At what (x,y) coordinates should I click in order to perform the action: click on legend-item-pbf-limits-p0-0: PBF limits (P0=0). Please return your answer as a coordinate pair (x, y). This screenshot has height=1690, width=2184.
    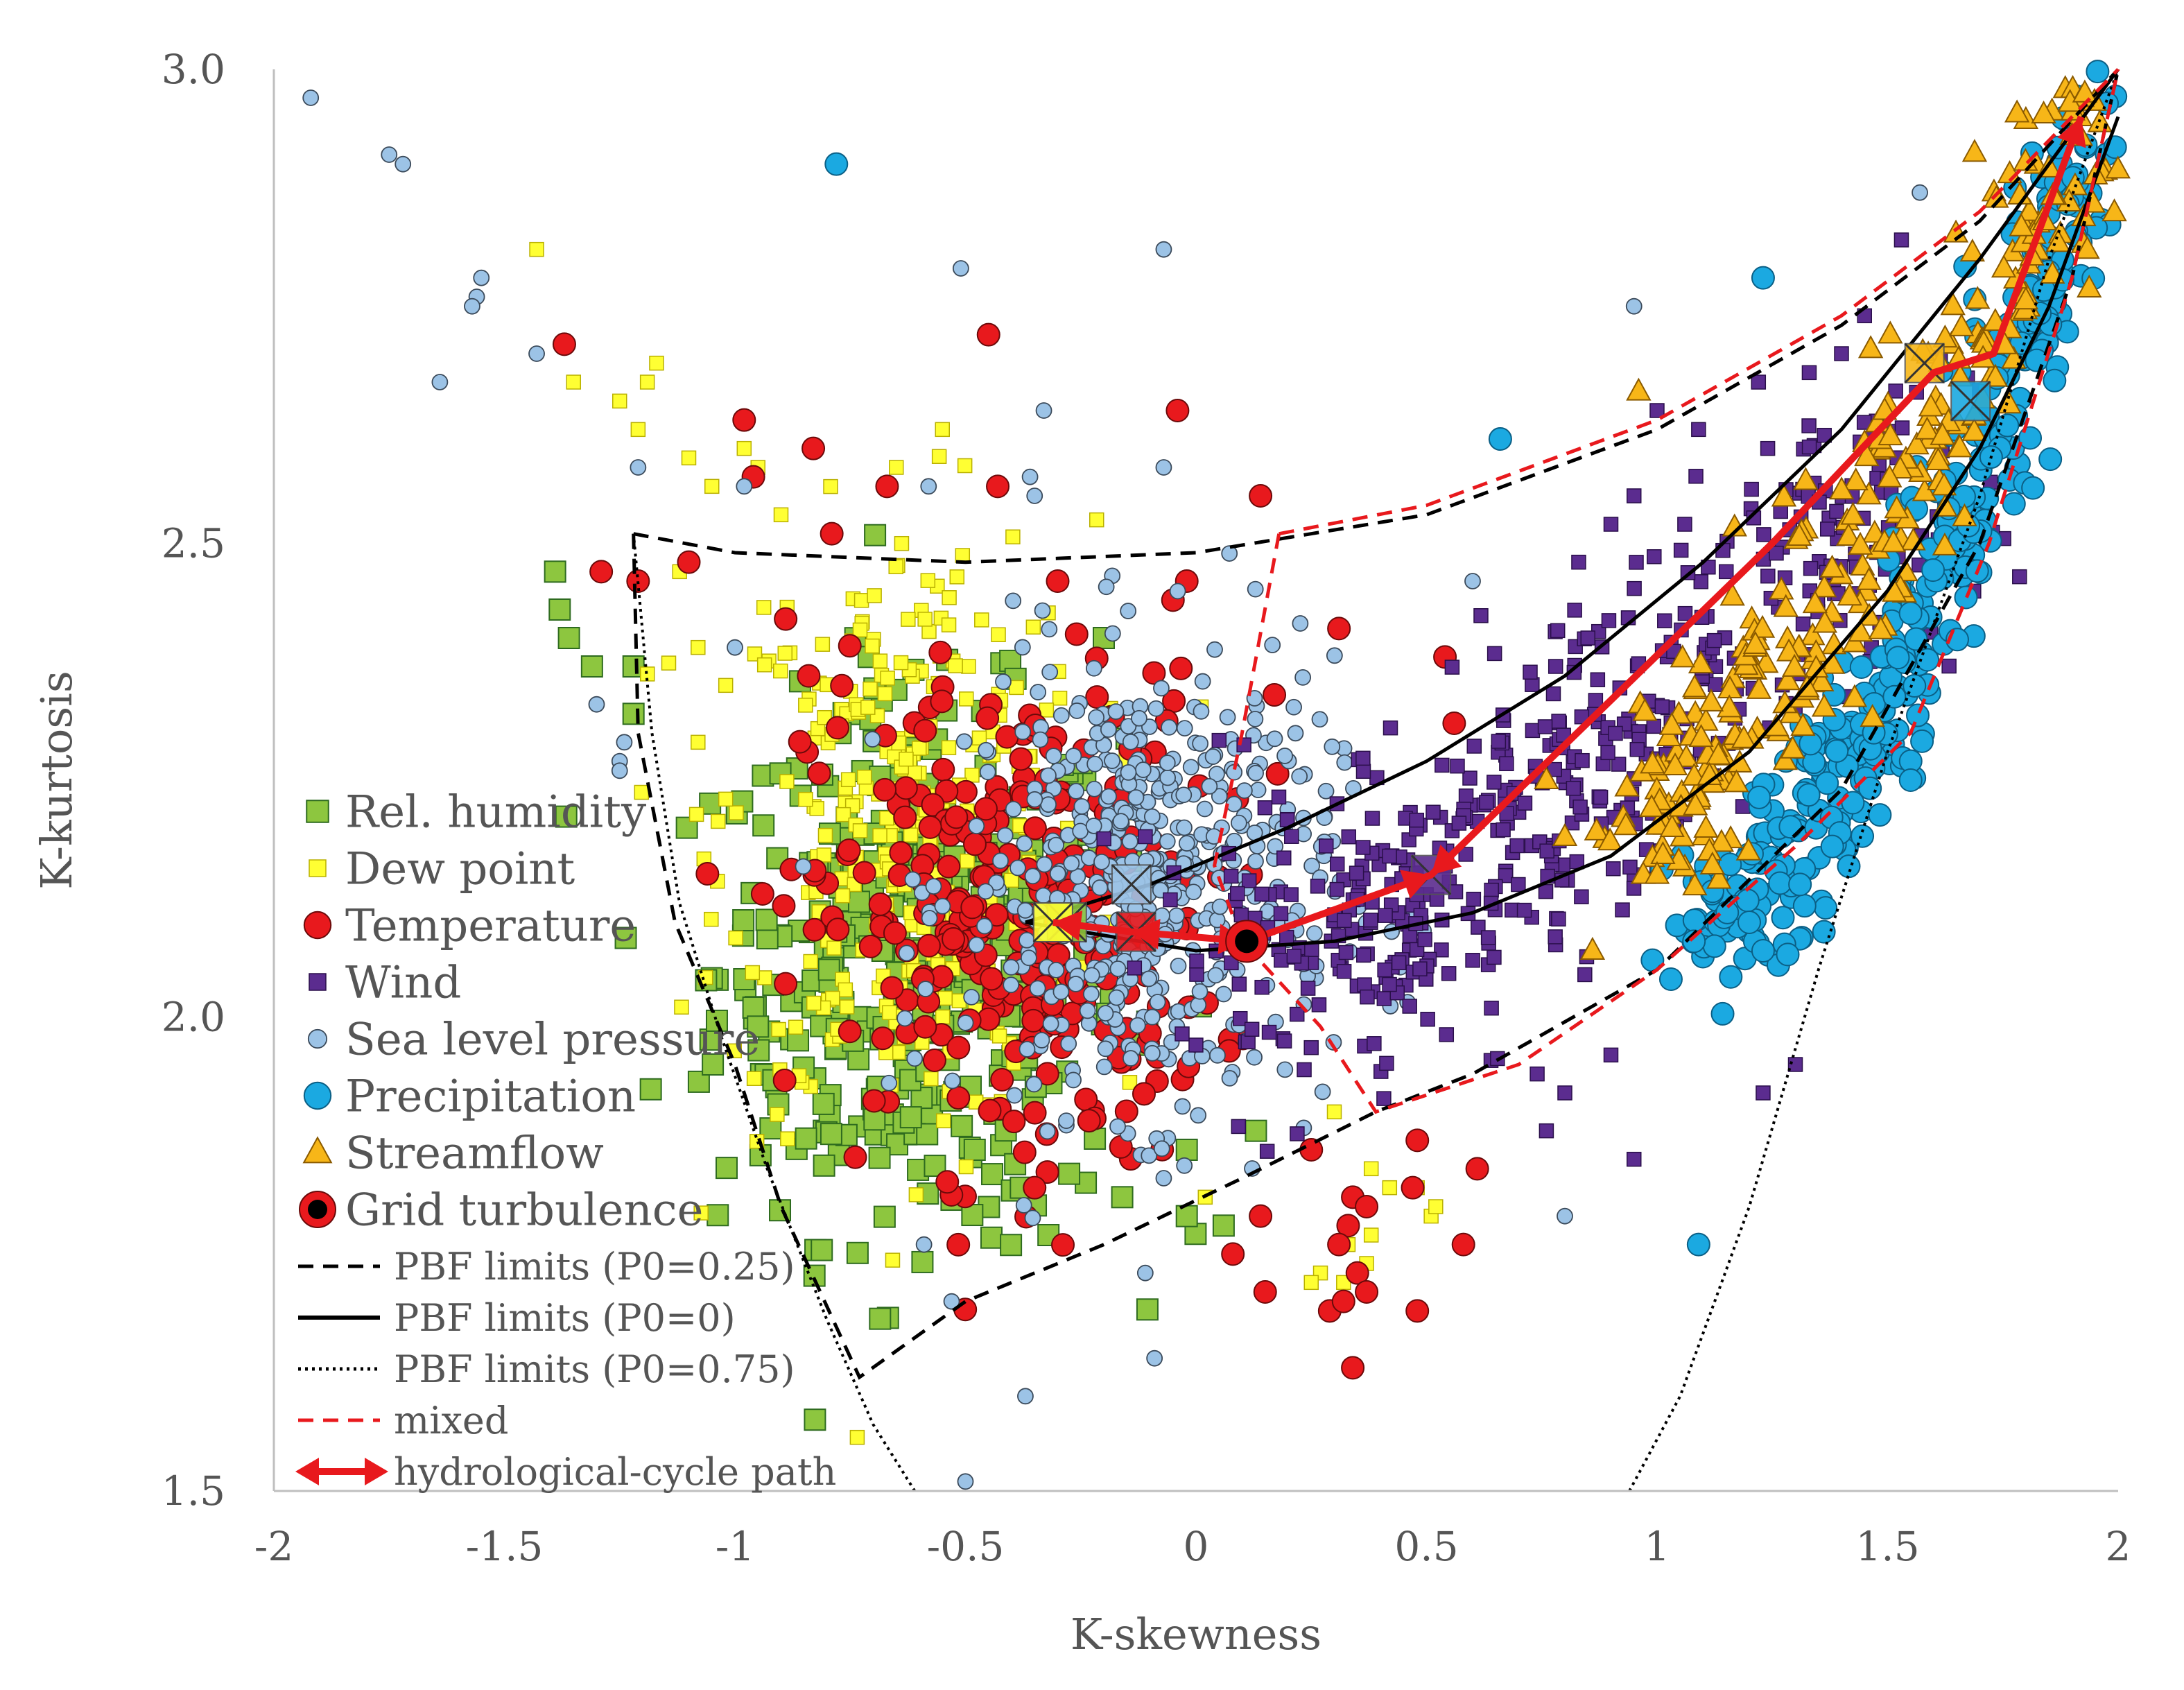
    Looking at the image, I should click on (517, 1318).